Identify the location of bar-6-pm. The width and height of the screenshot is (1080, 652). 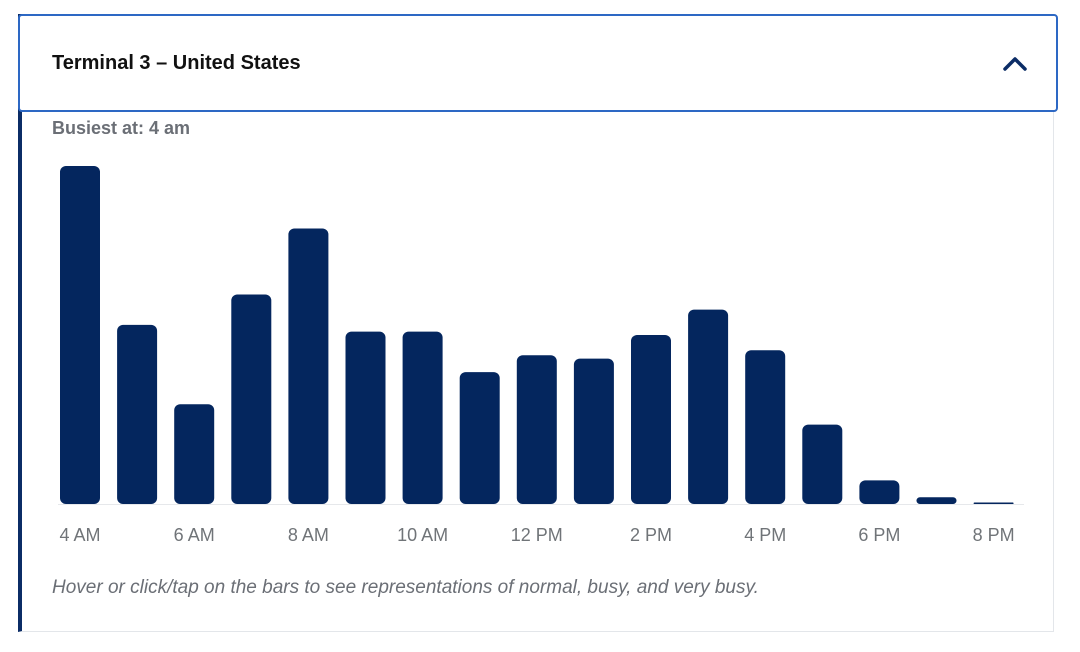
(879, 492).